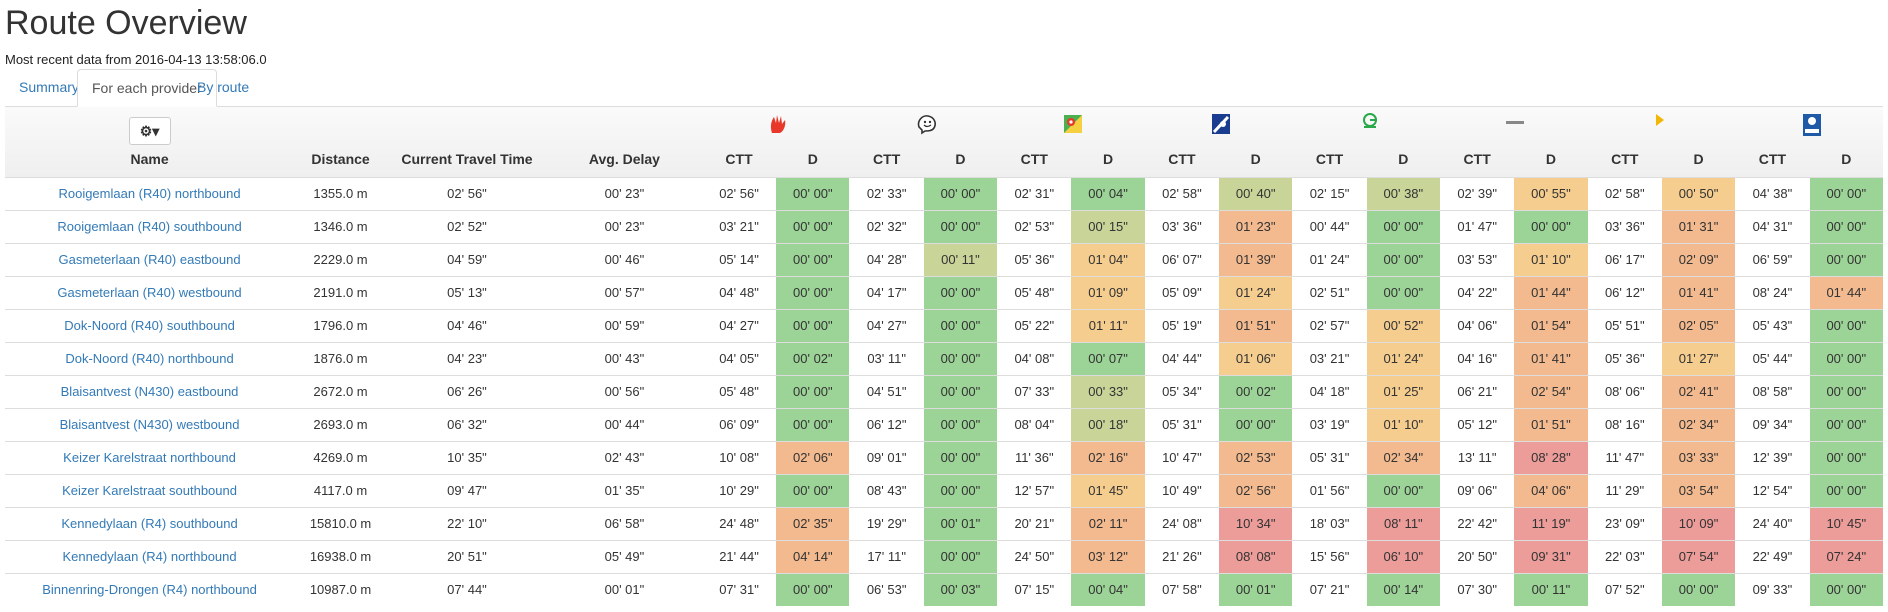 This screenshot has height=612, width=1888. What do you see at coordinates (1108, 259) in the screenshot?
I see `provider-delay-cell: 01' 04"` at bounding box center [1108, 259].